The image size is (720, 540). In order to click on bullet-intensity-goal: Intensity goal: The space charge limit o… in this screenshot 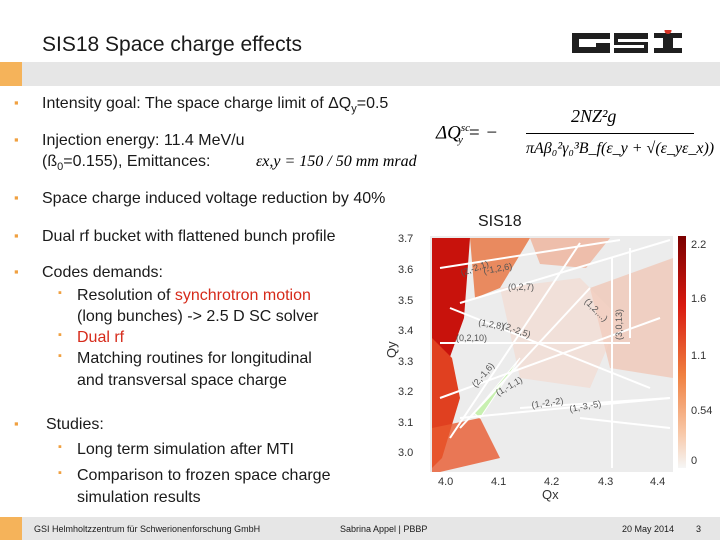, I will do `click(215, 105)`.